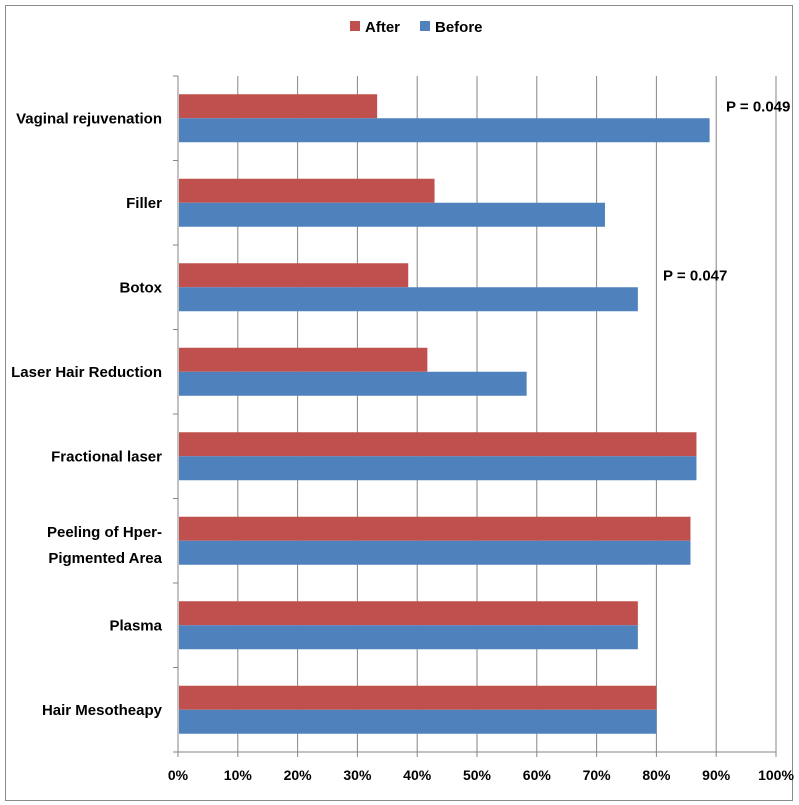  I want to click on bar-before-peeling-of-hper-pigmented-area, so click(435, 552).